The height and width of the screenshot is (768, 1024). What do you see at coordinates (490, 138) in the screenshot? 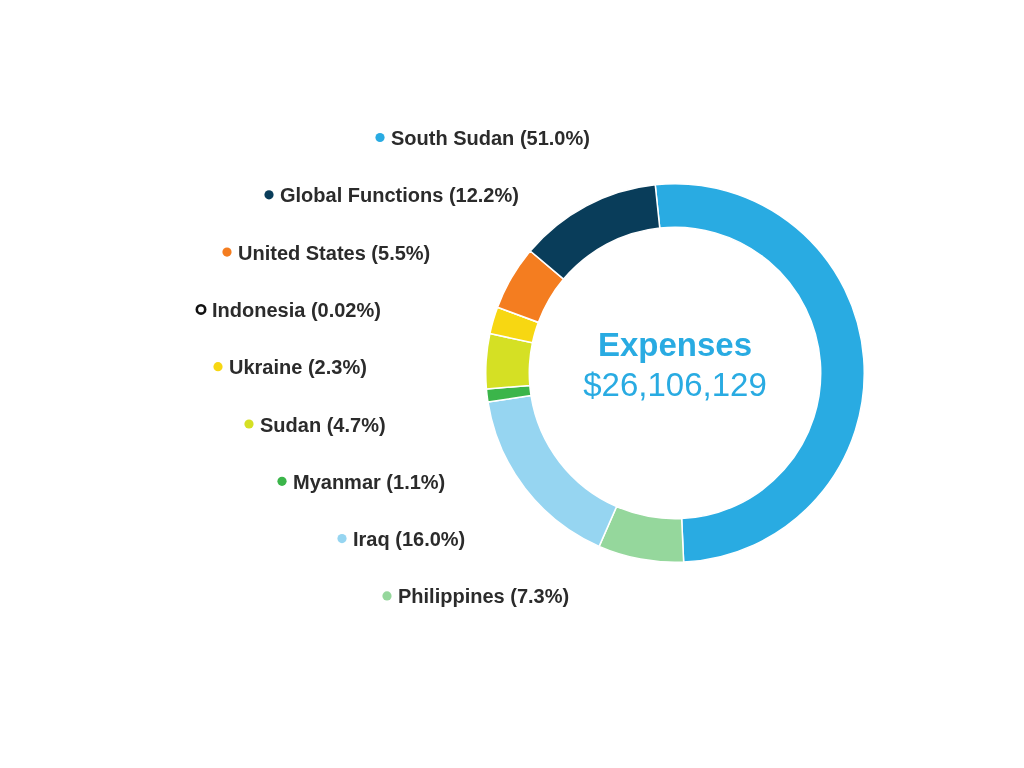
I see `legend-label: South Sudan (51.0%)` at bounding box center [490, 138].